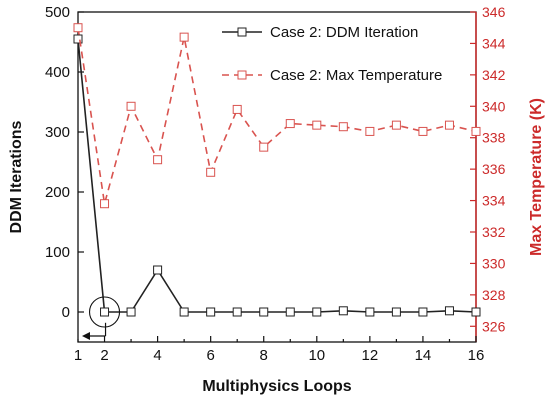  I want to click on left-y-axis: 0 100 200 300 400 500, so click(64, 162).